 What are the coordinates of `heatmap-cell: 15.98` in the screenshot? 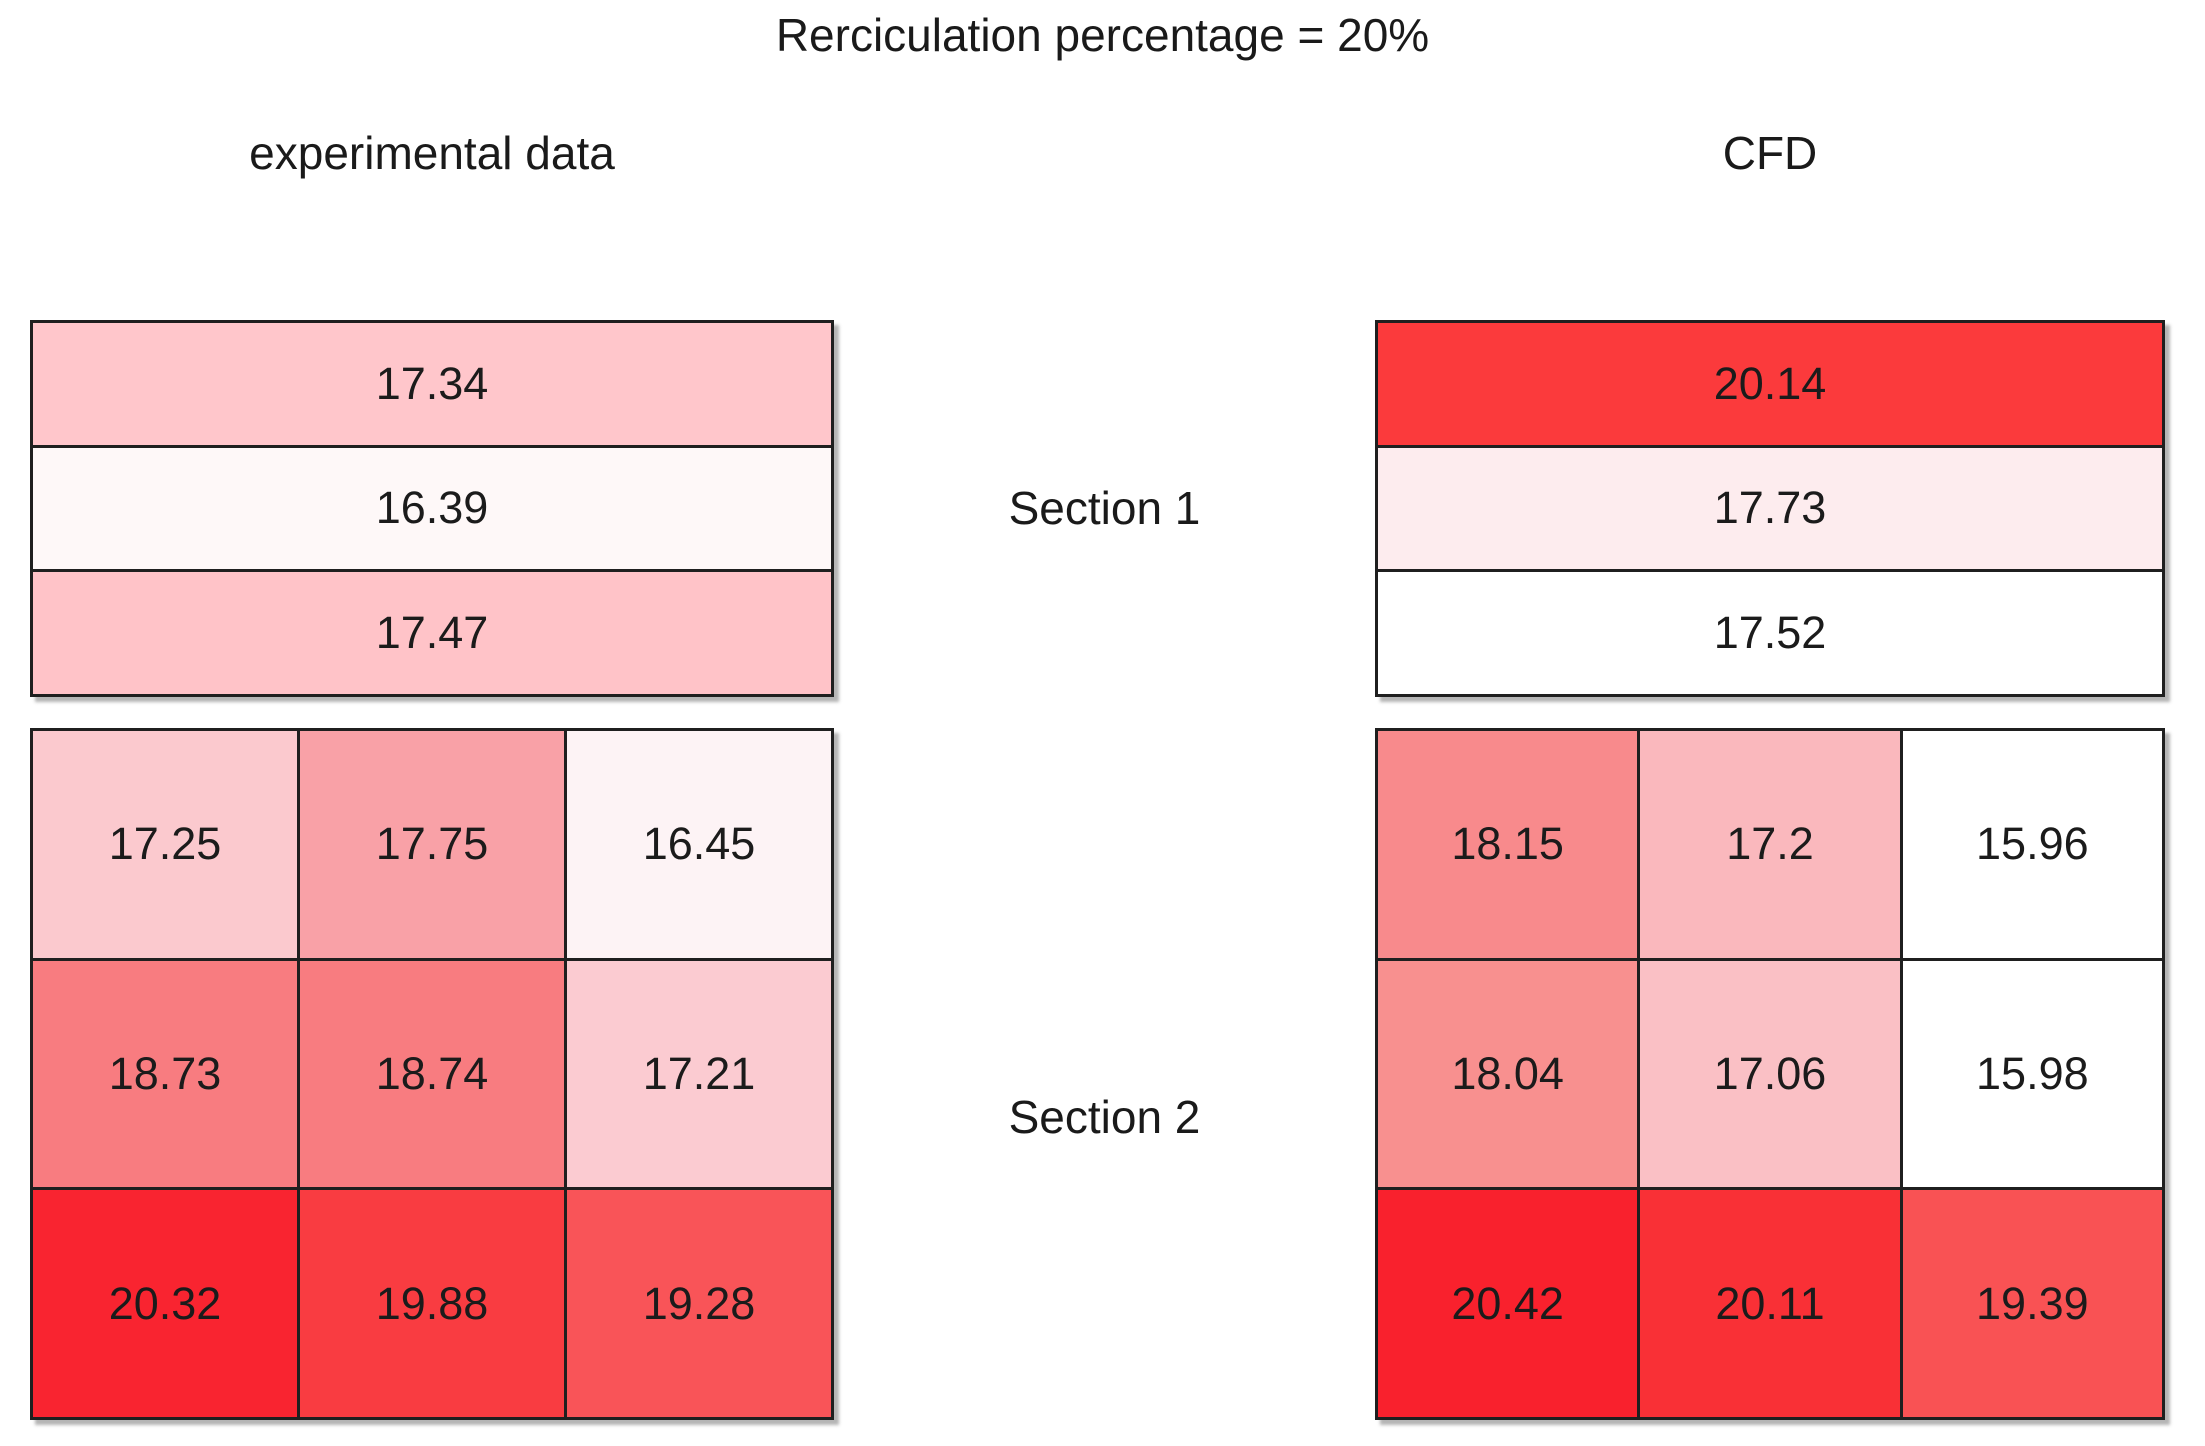 It's located at (2032, 1074).